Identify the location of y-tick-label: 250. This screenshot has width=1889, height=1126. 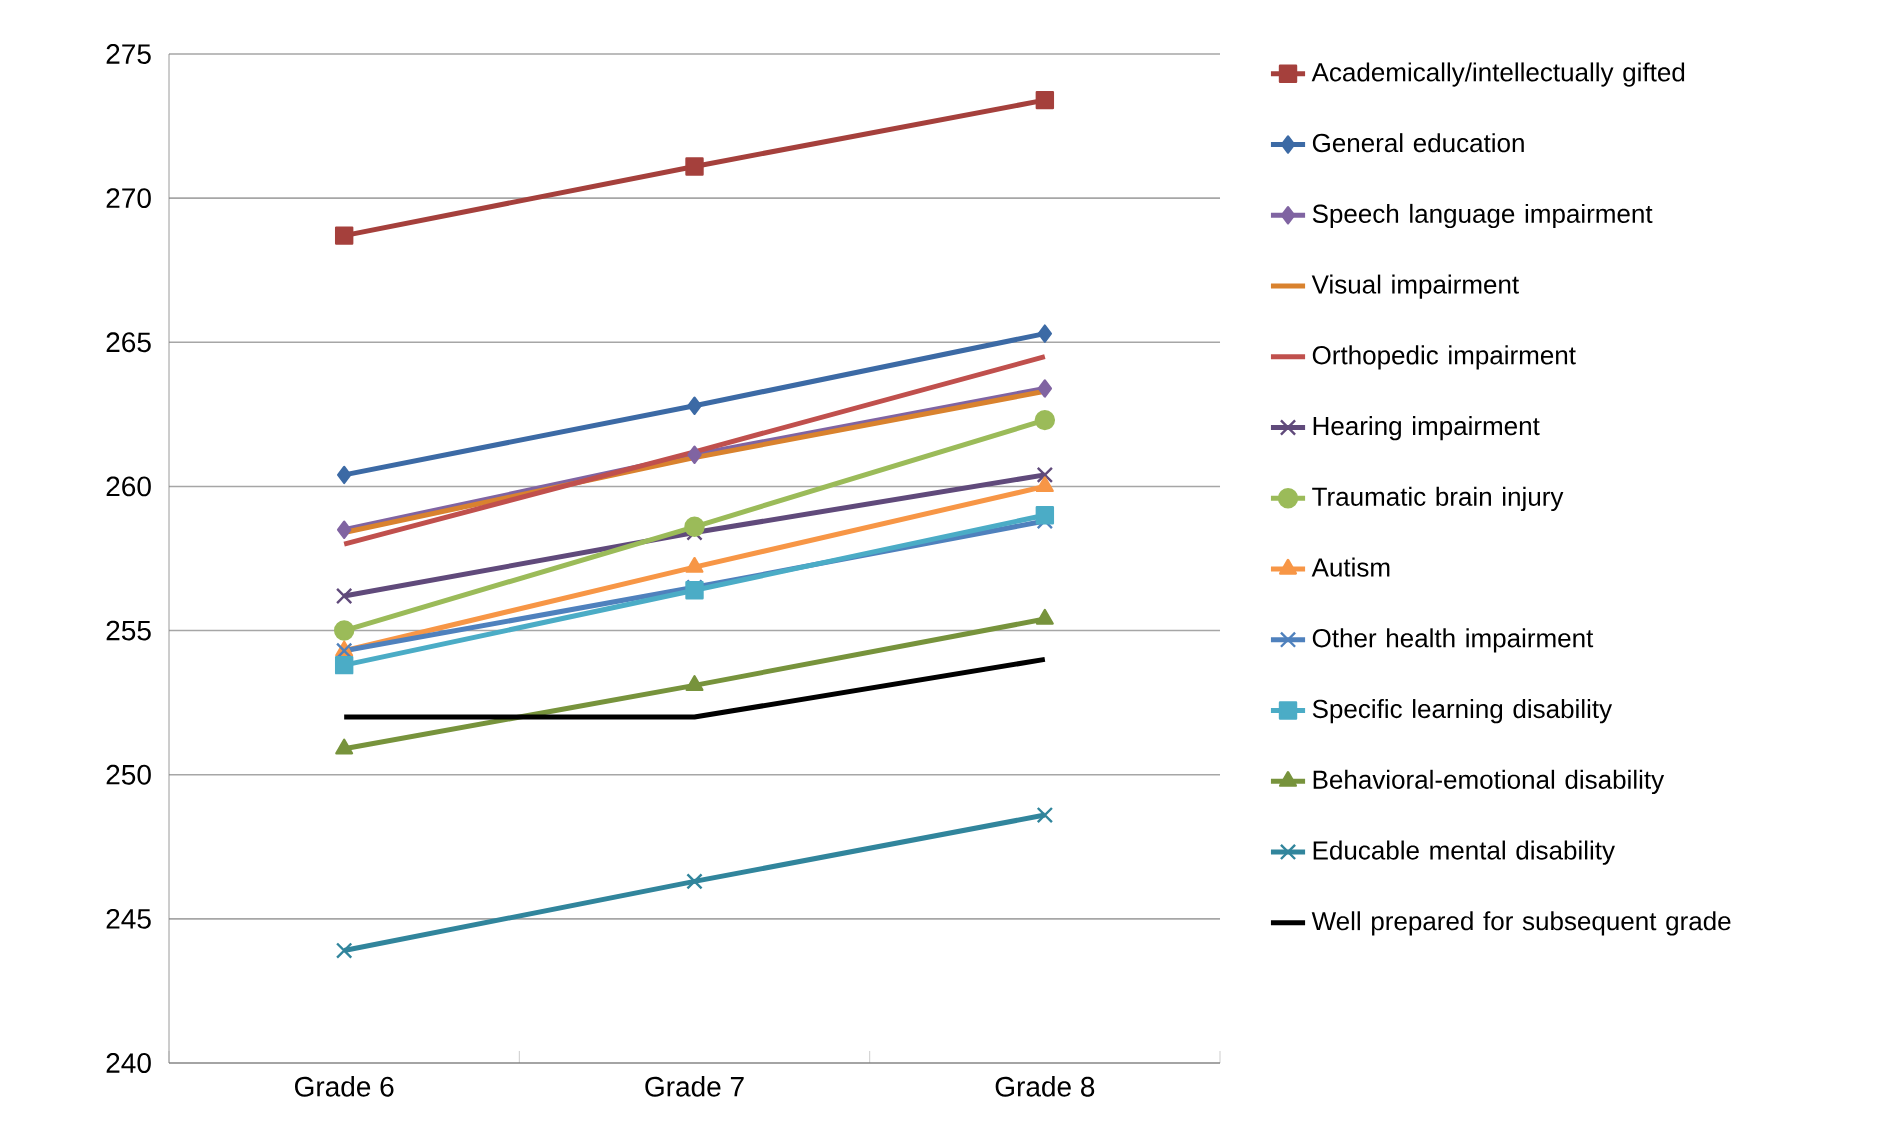
(128, 774).